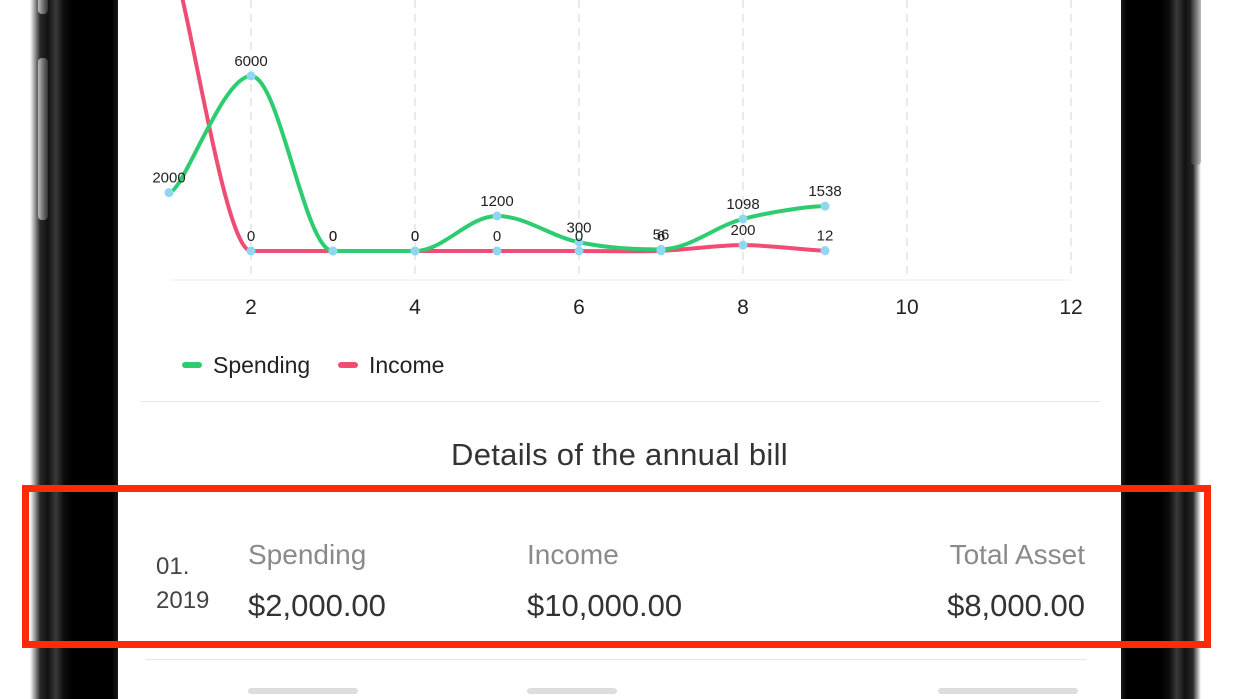  I want to click on data-label-spending: 56, so click(661, 234).